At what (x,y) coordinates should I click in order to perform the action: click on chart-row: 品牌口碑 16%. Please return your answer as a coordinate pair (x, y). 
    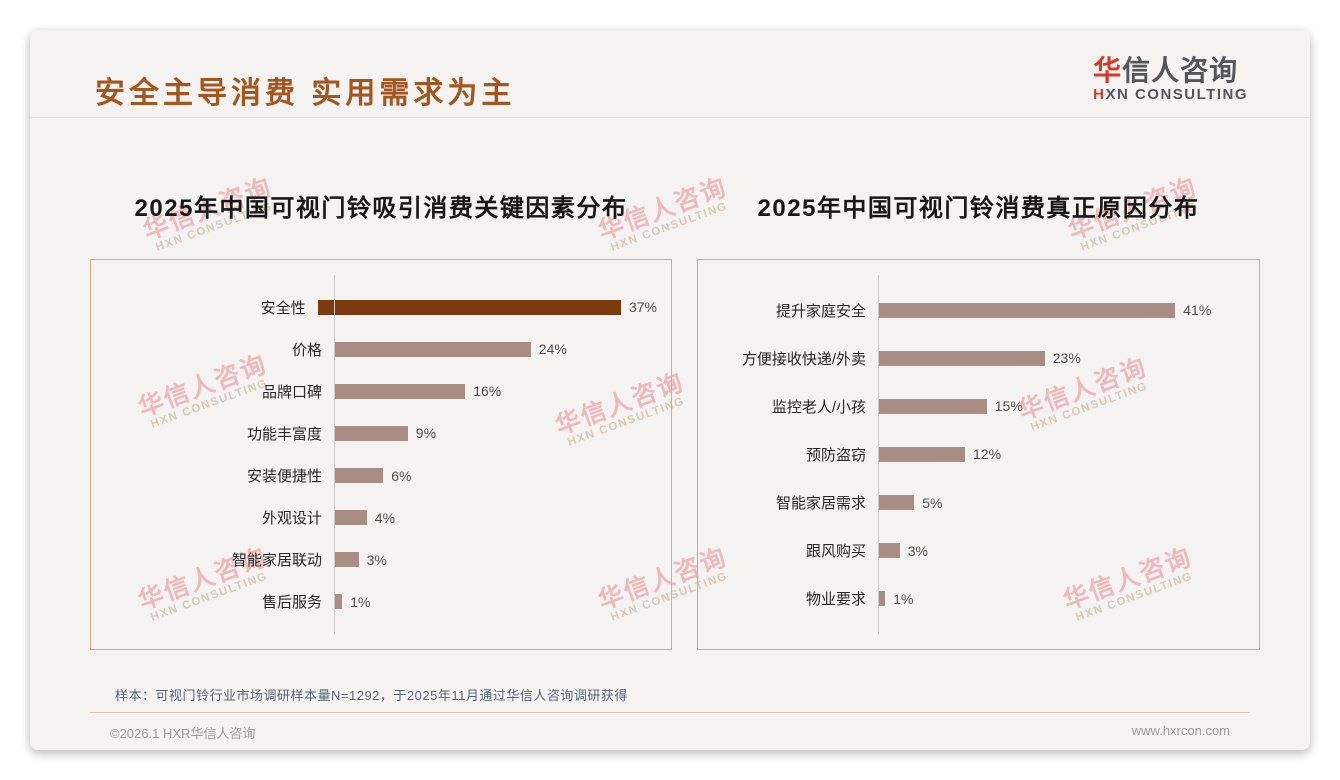
    Looking at the image, I should click on (374, 391).